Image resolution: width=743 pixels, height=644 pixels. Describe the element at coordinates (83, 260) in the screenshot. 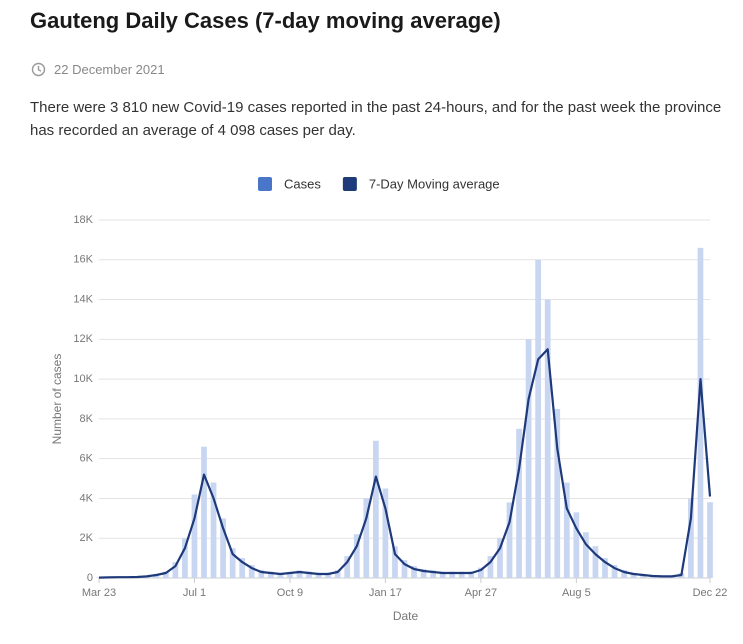

I see `y-tick-label: 16K` at that location.